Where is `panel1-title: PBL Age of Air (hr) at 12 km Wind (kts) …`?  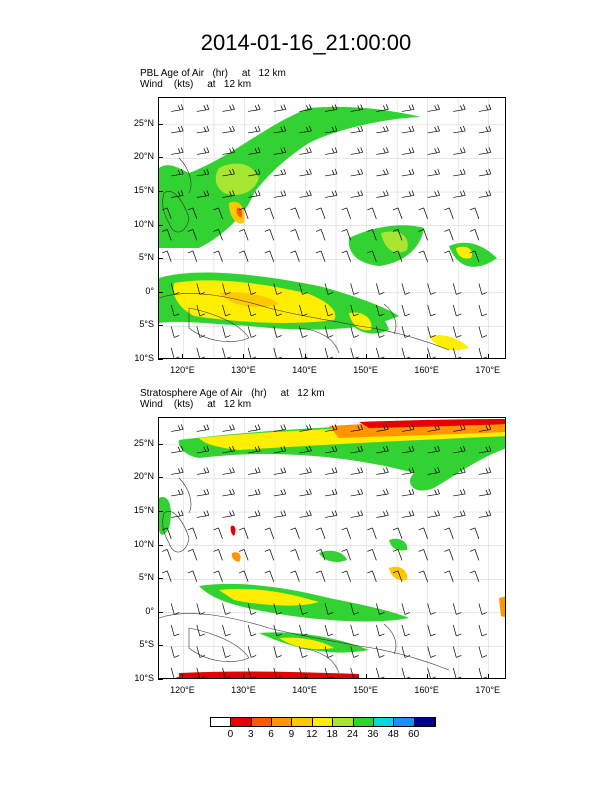 panel1-title: PBL Age of Air (hr) at 12 km Wind (kts) … is located at coordinates (213, 79).